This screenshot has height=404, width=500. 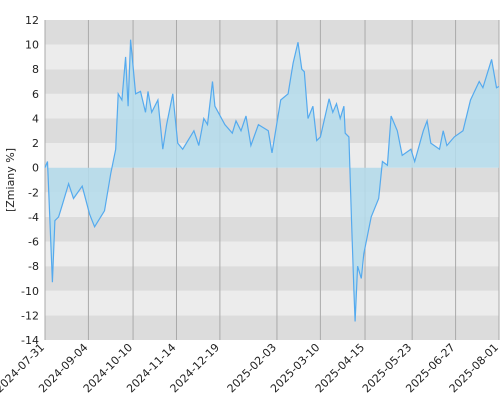 I want to click on y-axis-label: [Zmiany %], so click(x=10, y=180).